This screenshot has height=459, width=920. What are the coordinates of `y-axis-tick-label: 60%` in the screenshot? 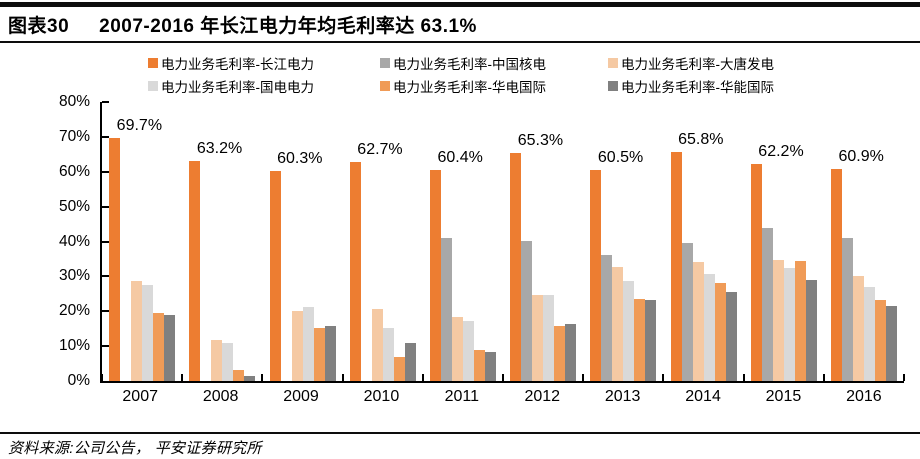 It's located at (74, 171).